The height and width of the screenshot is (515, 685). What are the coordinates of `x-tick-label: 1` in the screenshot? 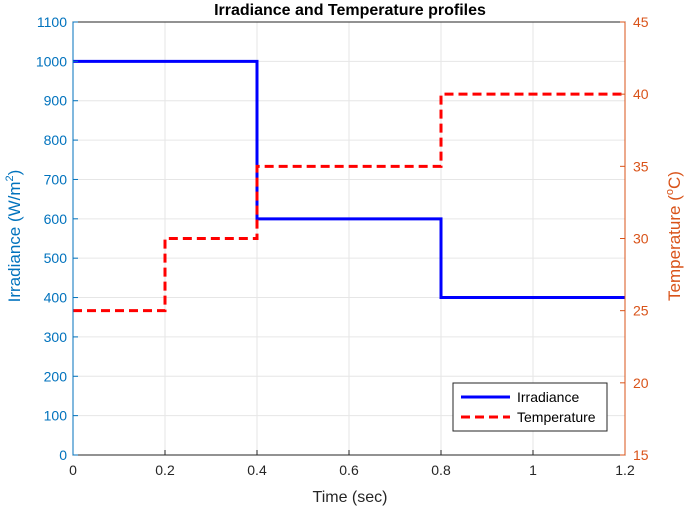 It's located at (533, 470).